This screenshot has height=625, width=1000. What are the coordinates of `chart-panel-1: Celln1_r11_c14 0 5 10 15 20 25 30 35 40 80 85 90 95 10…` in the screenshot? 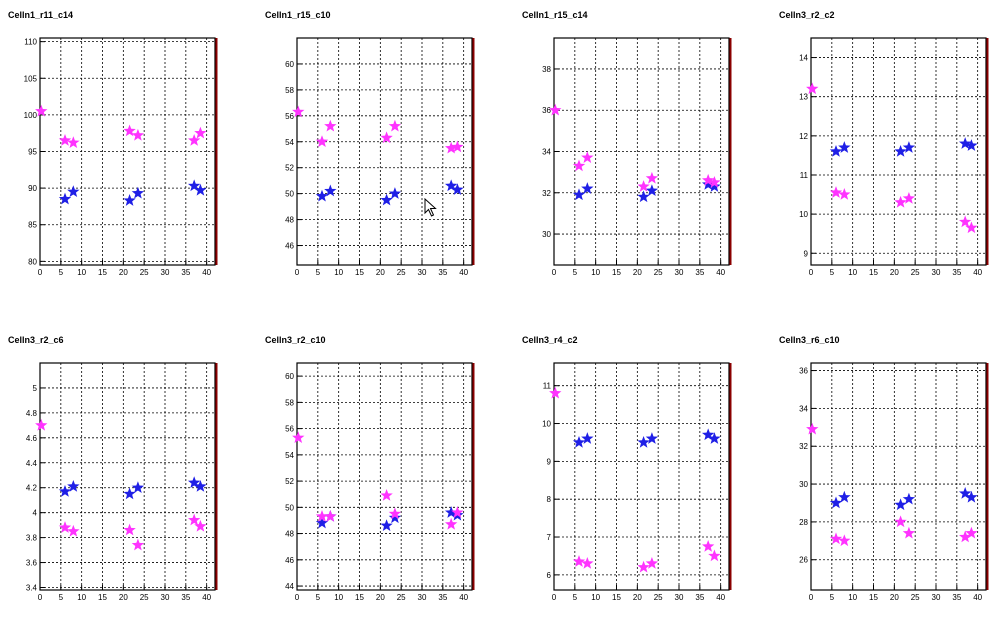 It's located at (125, 150).